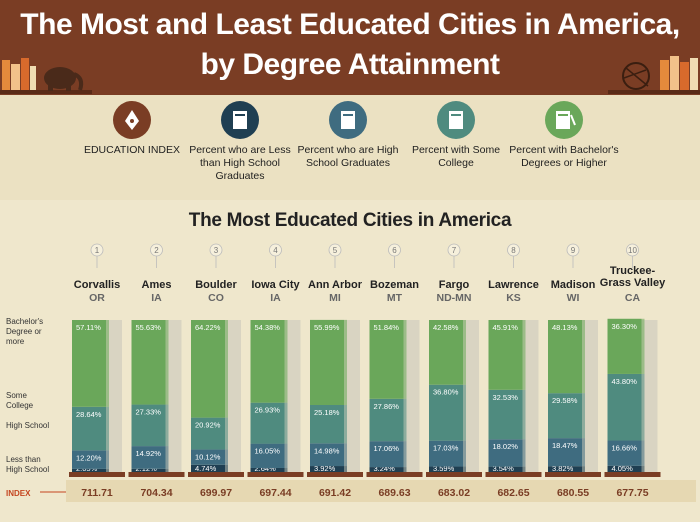 The width and height of the screenshot is (700, 522). I want to click on pct-label: 10.12%, so click(208, 456).